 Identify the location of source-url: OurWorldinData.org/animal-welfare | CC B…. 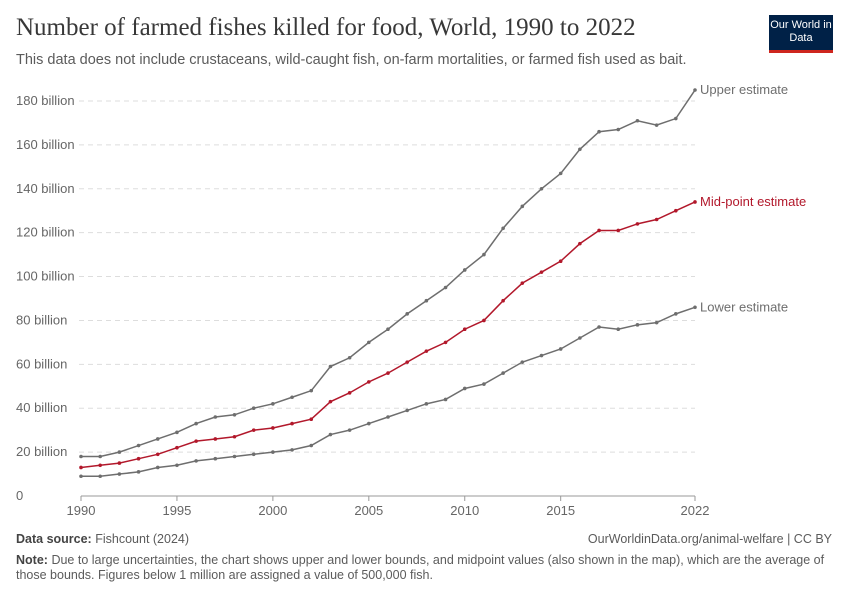
(709, 539).